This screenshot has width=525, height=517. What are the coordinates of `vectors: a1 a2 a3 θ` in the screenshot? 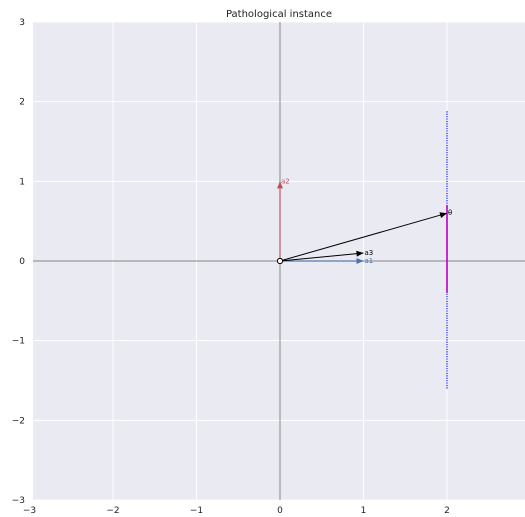 It's located at (364, 221).